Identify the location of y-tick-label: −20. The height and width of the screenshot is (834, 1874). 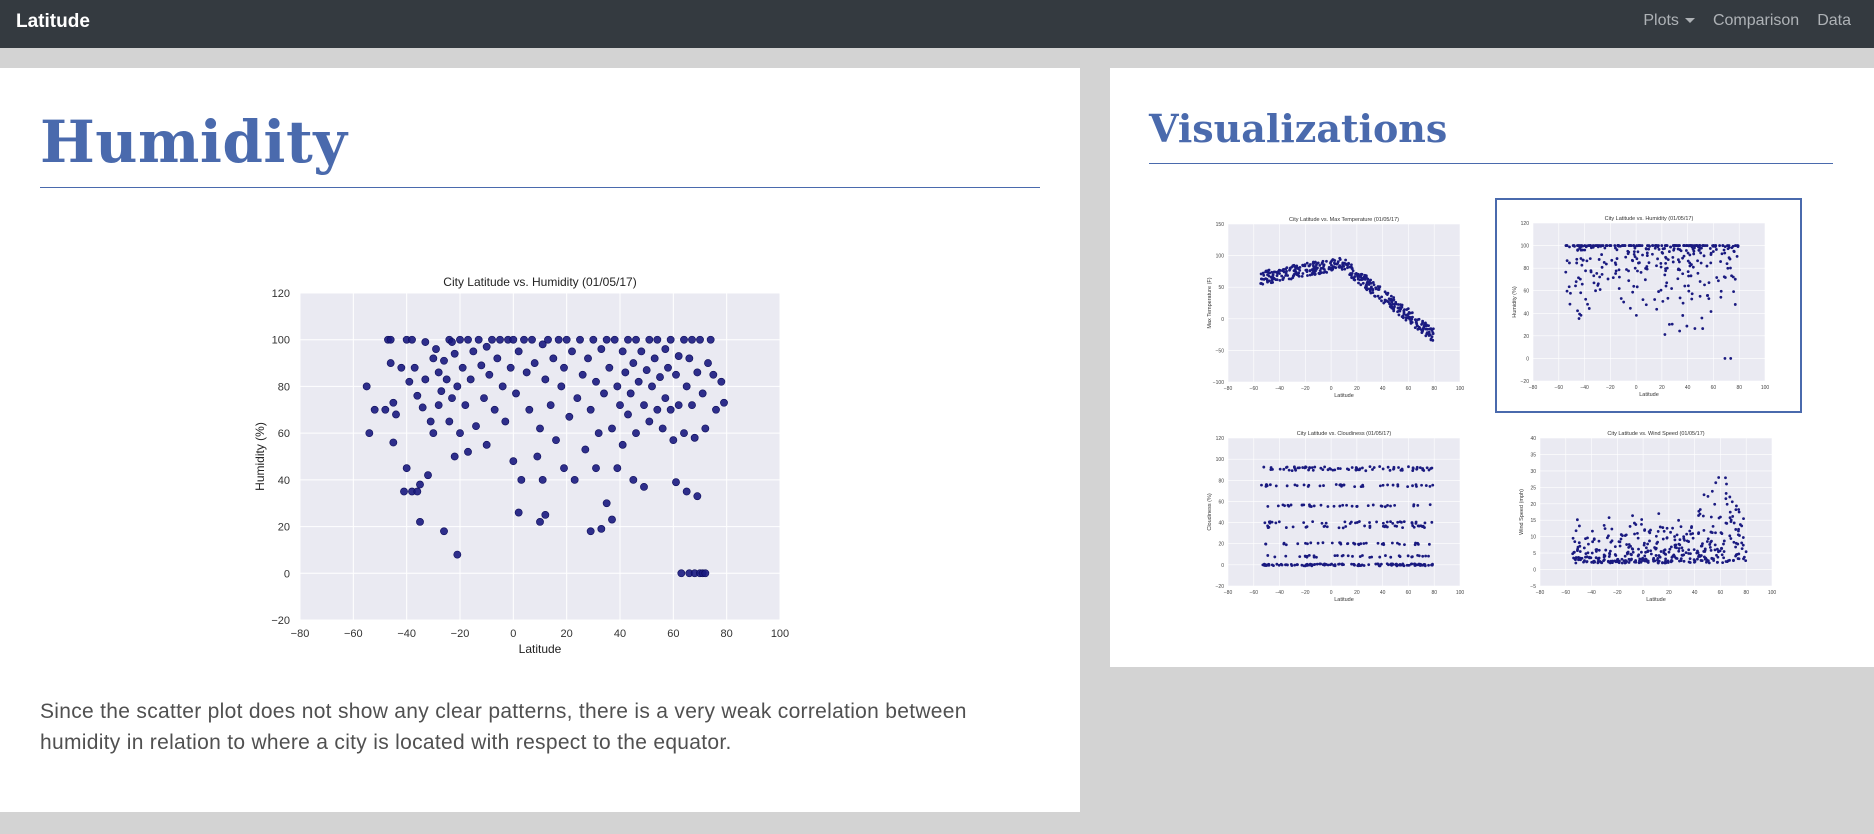
(280, 621).